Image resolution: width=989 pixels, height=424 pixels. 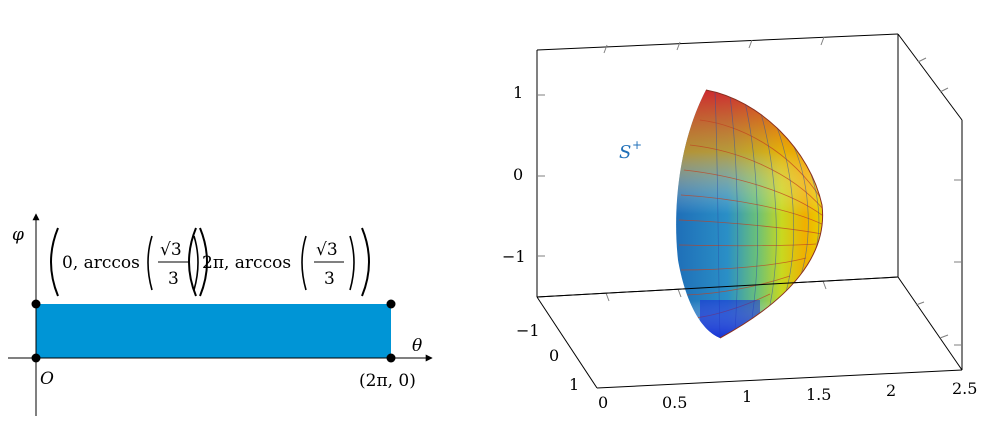 I want to click on x-tick-2.5: 2.5, so click(x=964, y=388).